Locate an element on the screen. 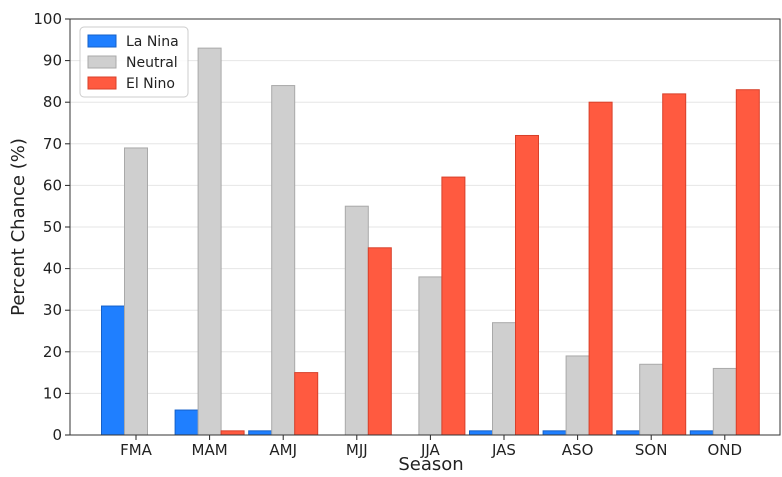 The width and height of the screenshot is (782, 477). bar-el-nino-aso is located at coordinates (600, 268).